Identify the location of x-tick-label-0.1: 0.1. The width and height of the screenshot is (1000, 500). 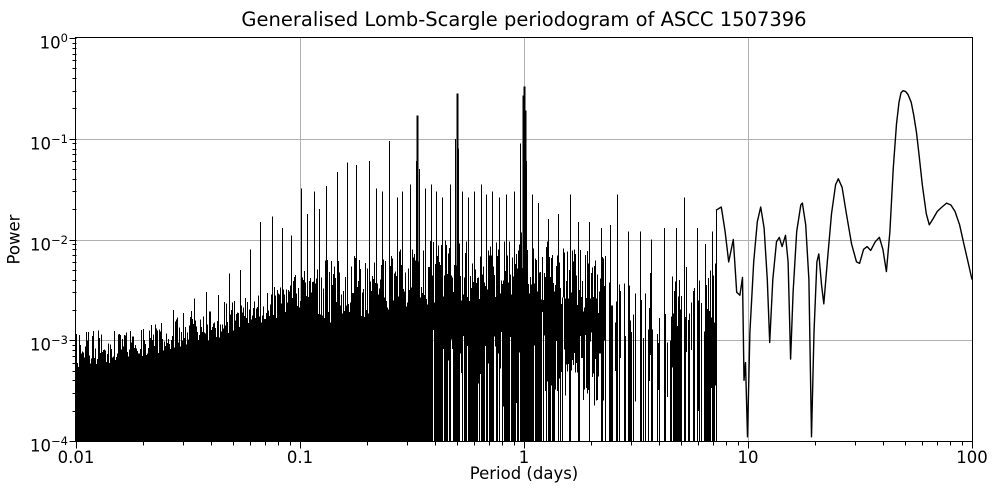
(300, 457).